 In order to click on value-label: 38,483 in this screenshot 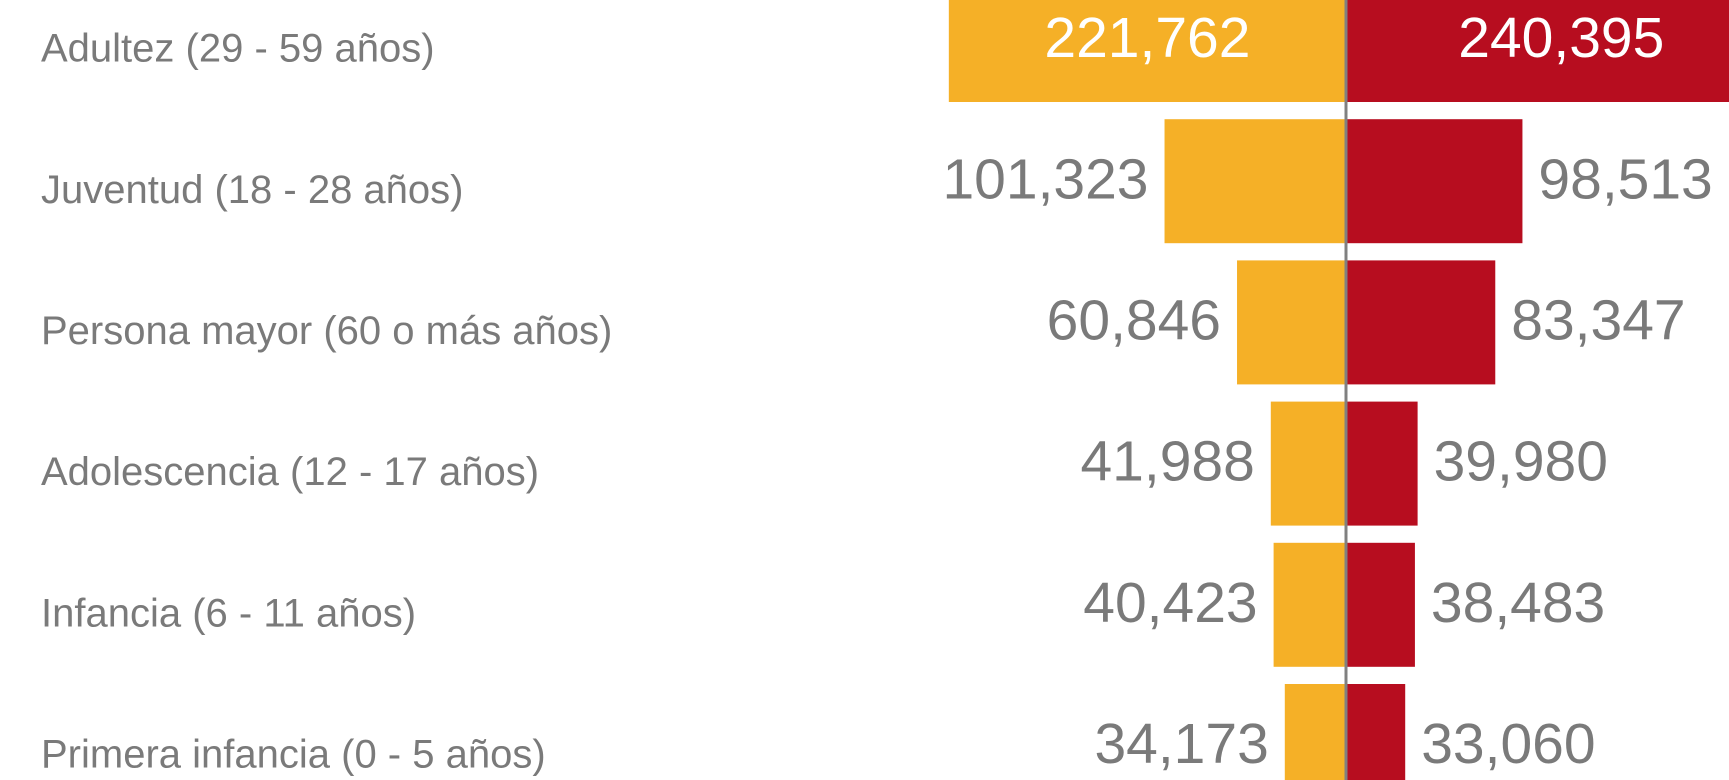, I will do `click(1518, 603)`.